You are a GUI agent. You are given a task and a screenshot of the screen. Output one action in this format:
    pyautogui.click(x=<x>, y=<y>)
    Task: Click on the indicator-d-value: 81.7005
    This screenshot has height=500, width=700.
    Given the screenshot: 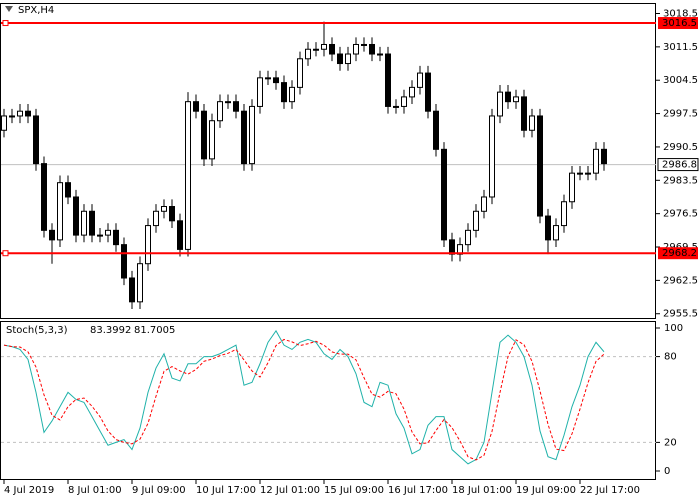 What is the action you would take?
    pyautogui.click(x=154, y=330)
    